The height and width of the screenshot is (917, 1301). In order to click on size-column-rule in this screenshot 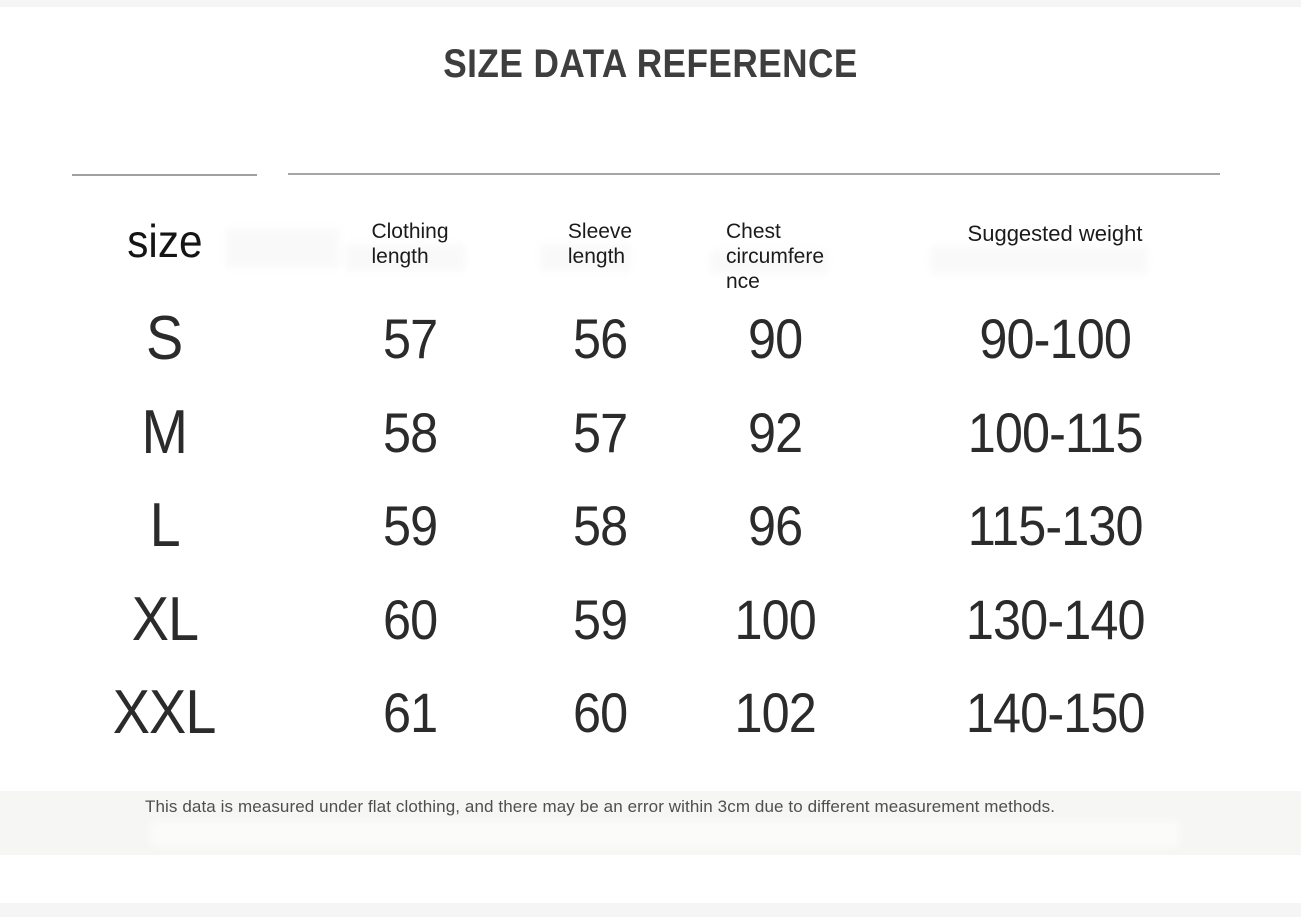, I will do `click(164, 175)`.